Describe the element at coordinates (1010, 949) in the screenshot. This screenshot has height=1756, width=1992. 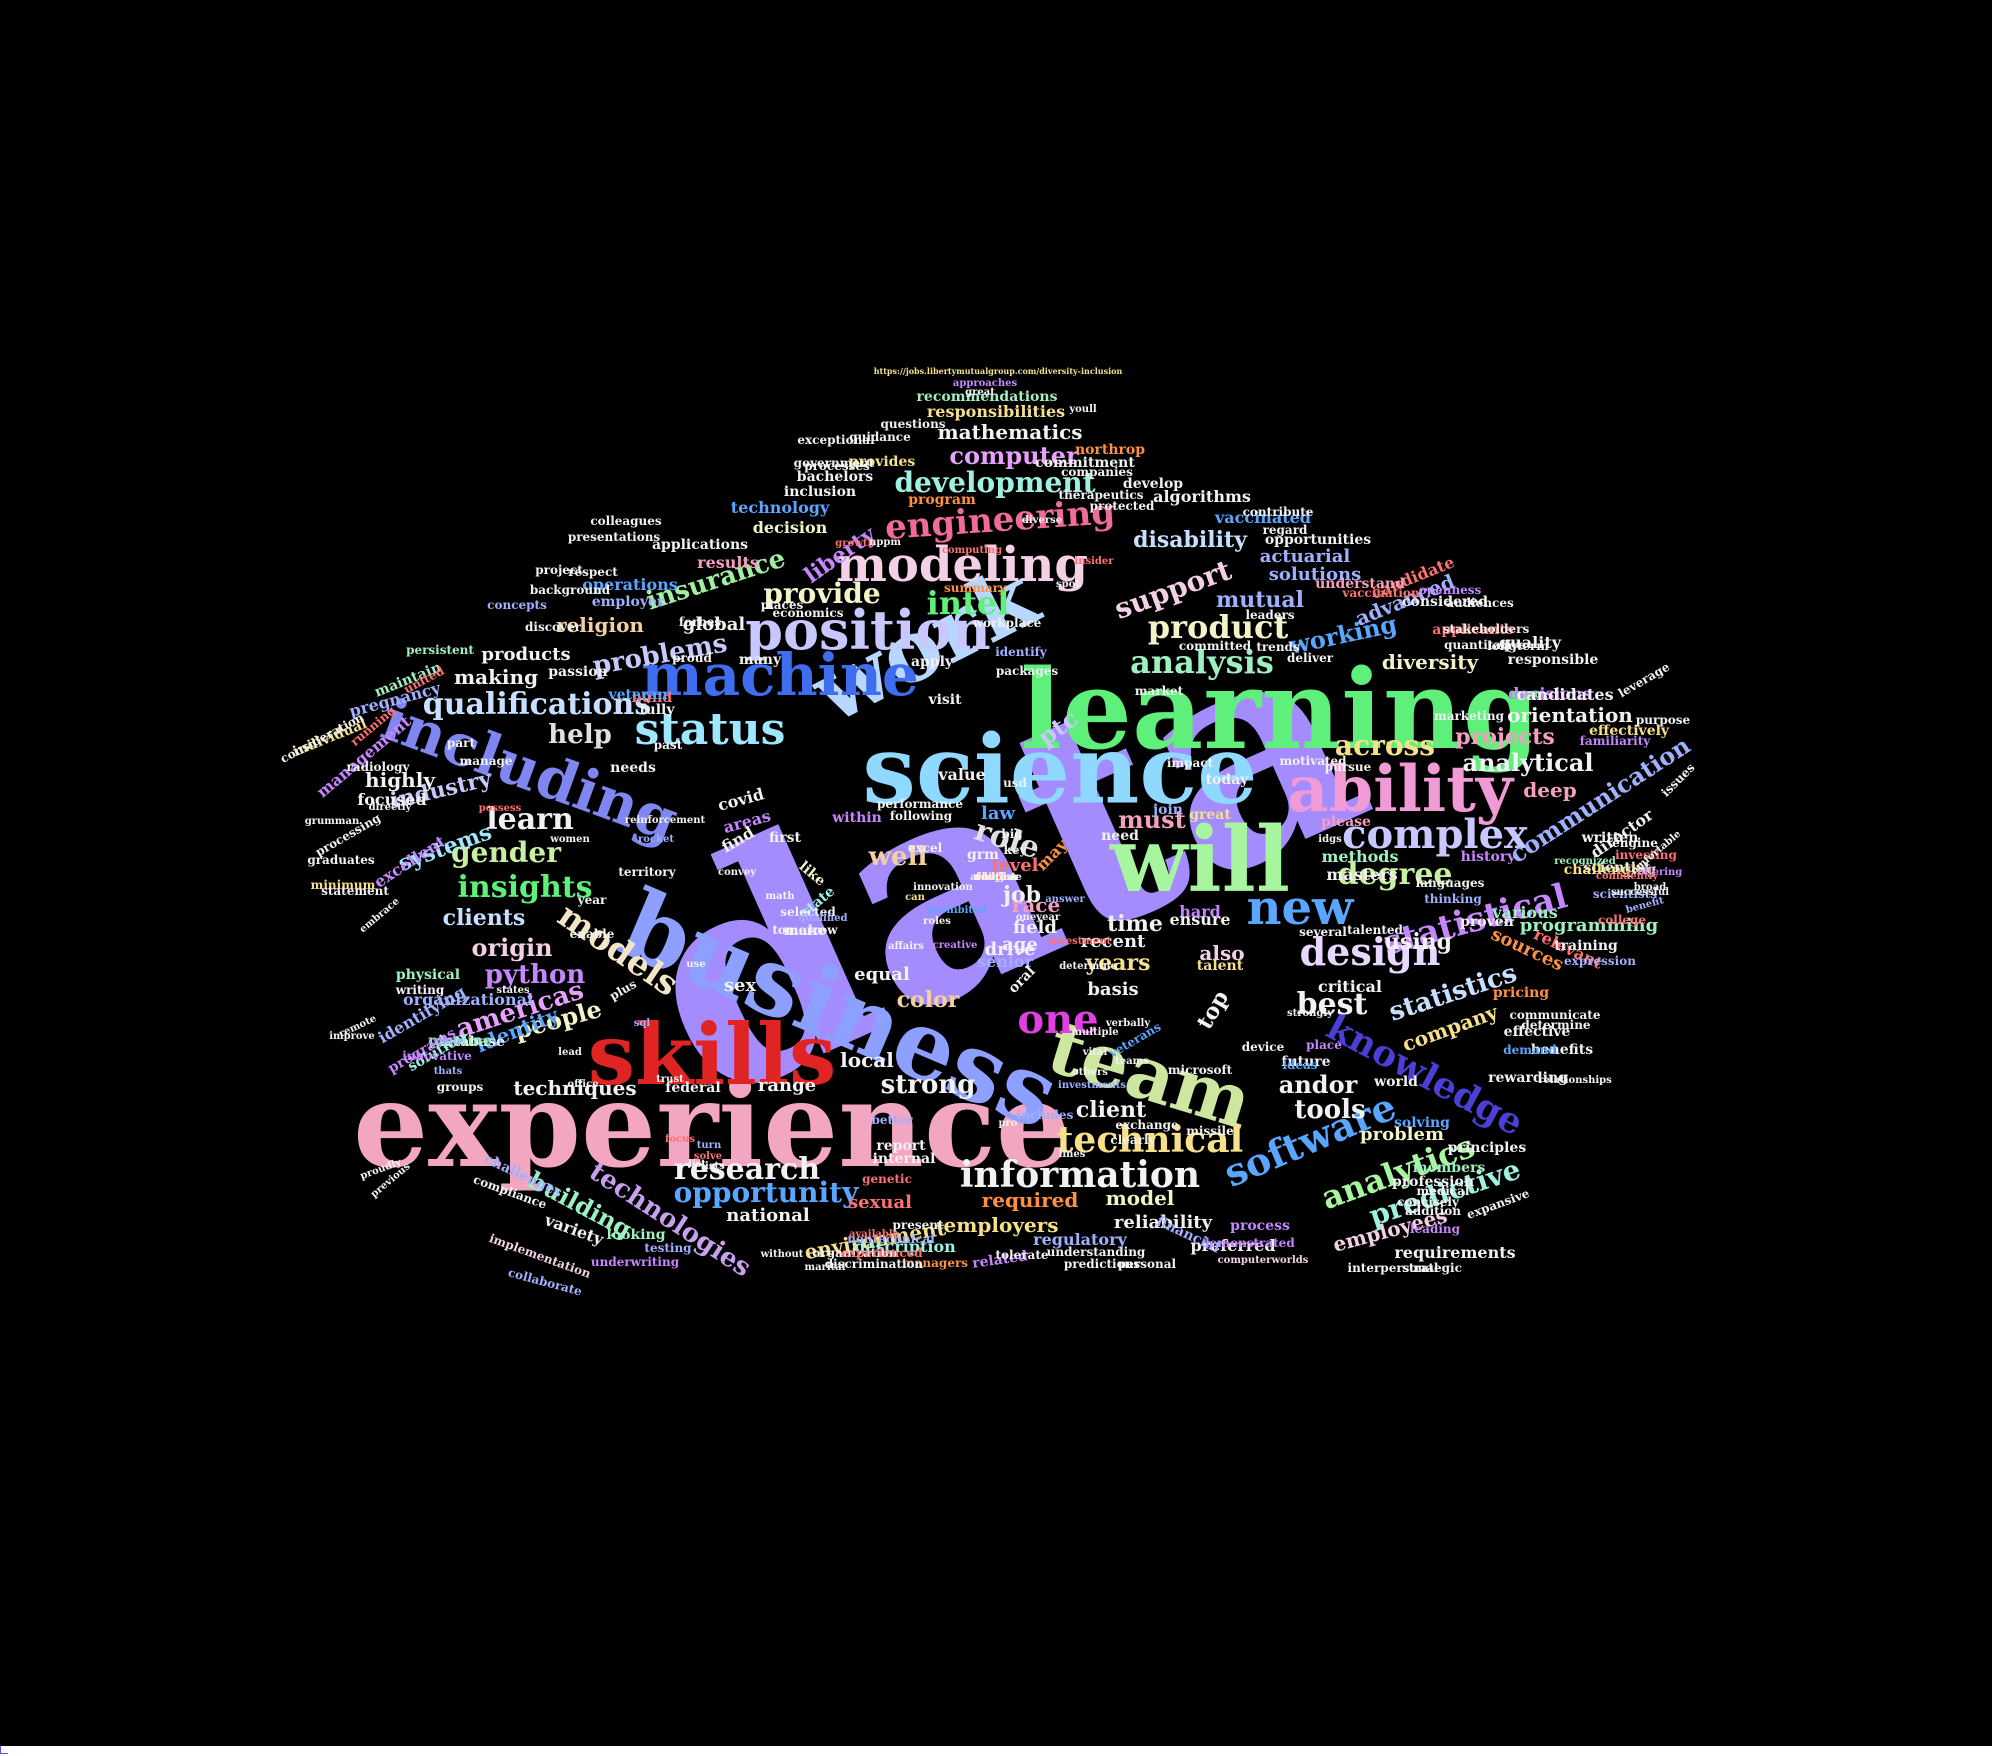
I see `word-cloud-word: drive` at that location.